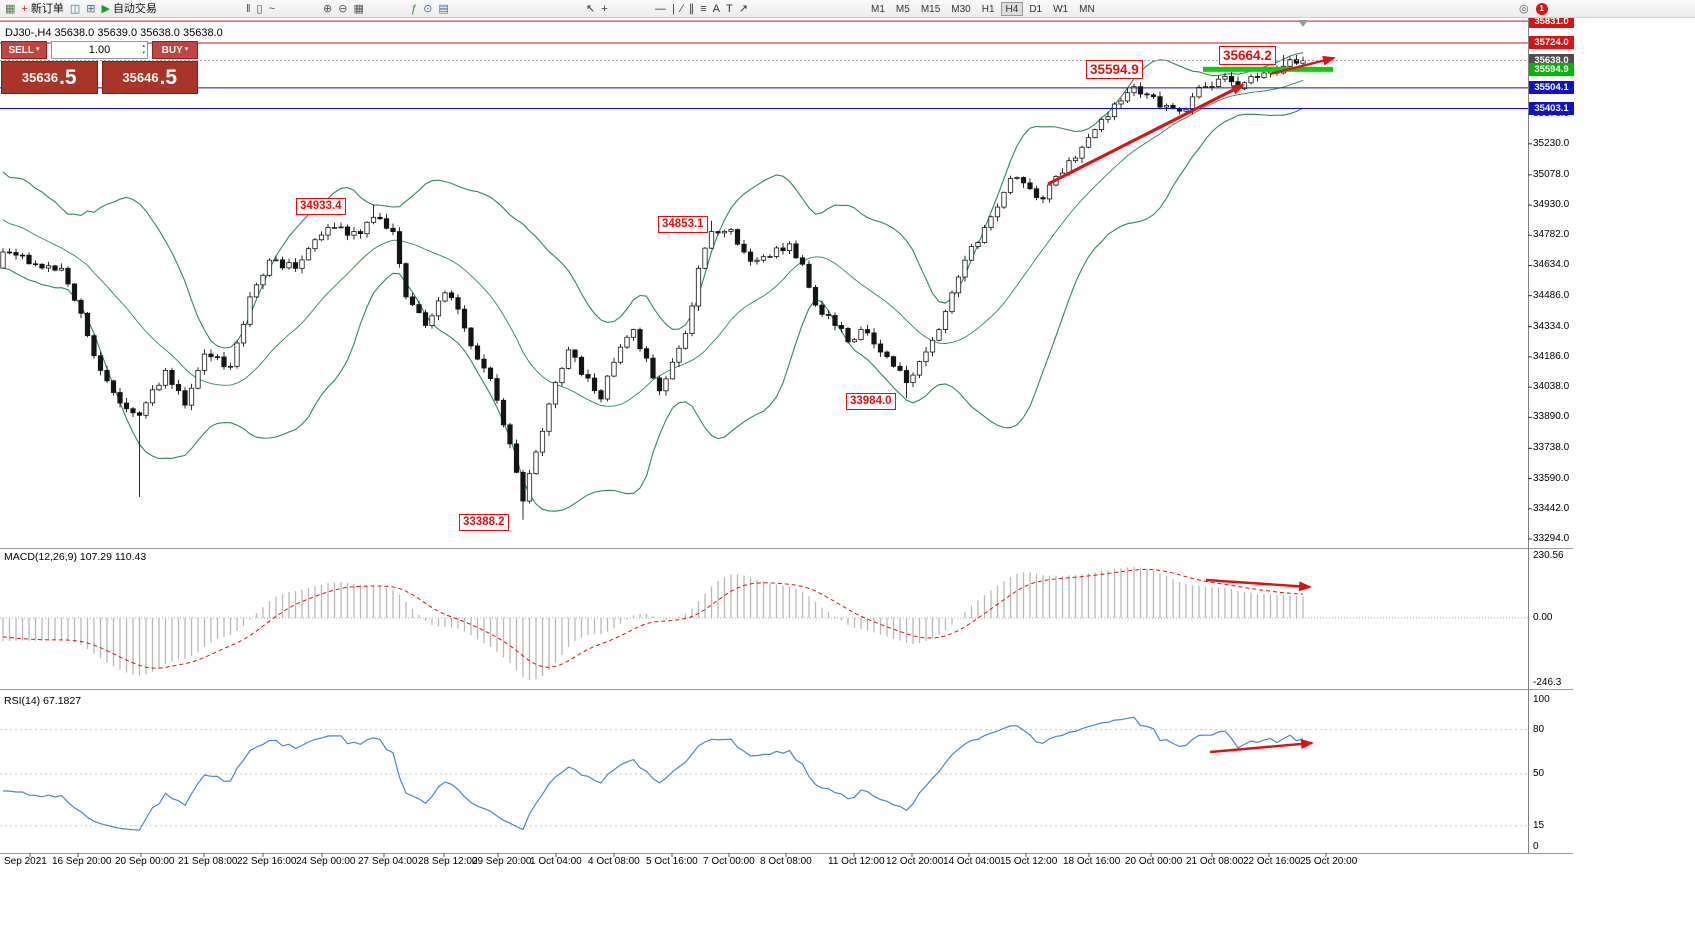  What do you see at coordinates (590, 9) in the screenshot?
I see `cursor-icon: ↖` at bounding box center [590, 9].